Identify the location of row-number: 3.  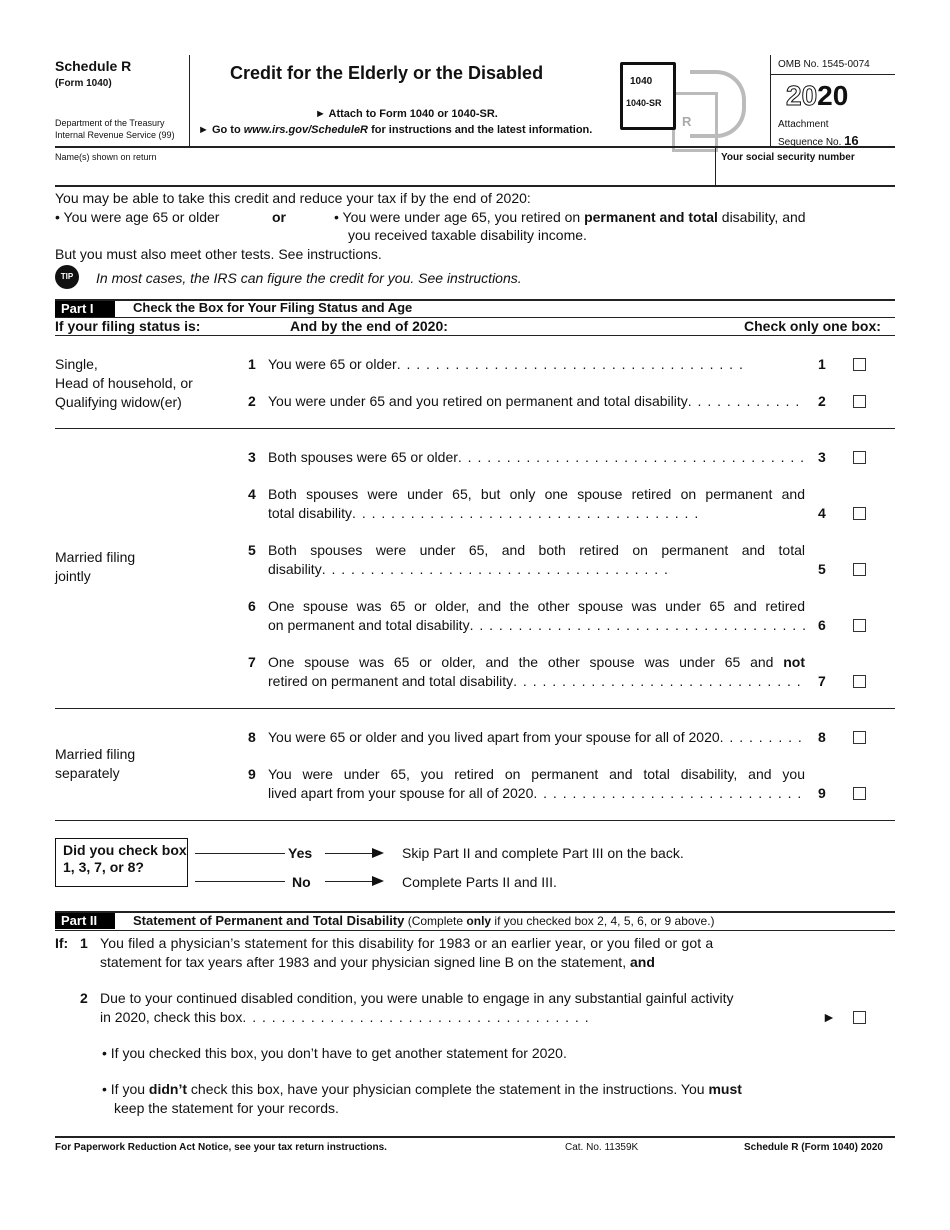
(252, 457).